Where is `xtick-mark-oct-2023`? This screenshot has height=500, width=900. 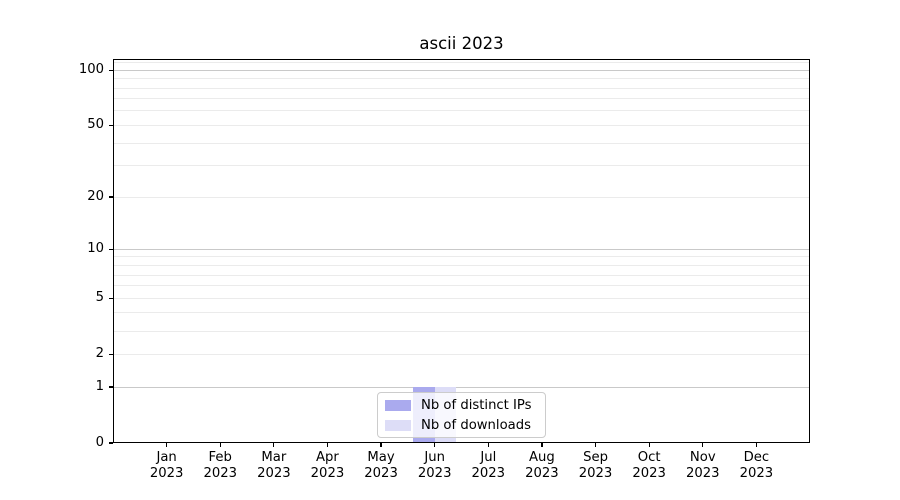 xtick-mark-oct-2023 is located at coordinates (649, 445).